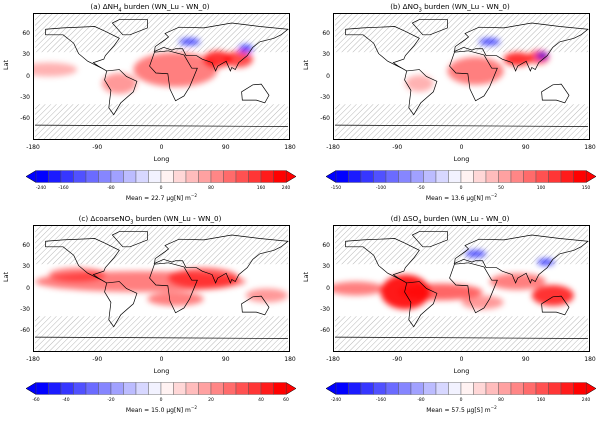  Describe the element at coordinates (501, 188) in the screenshot. I see `colorbar-tick-label: 50` at that location.